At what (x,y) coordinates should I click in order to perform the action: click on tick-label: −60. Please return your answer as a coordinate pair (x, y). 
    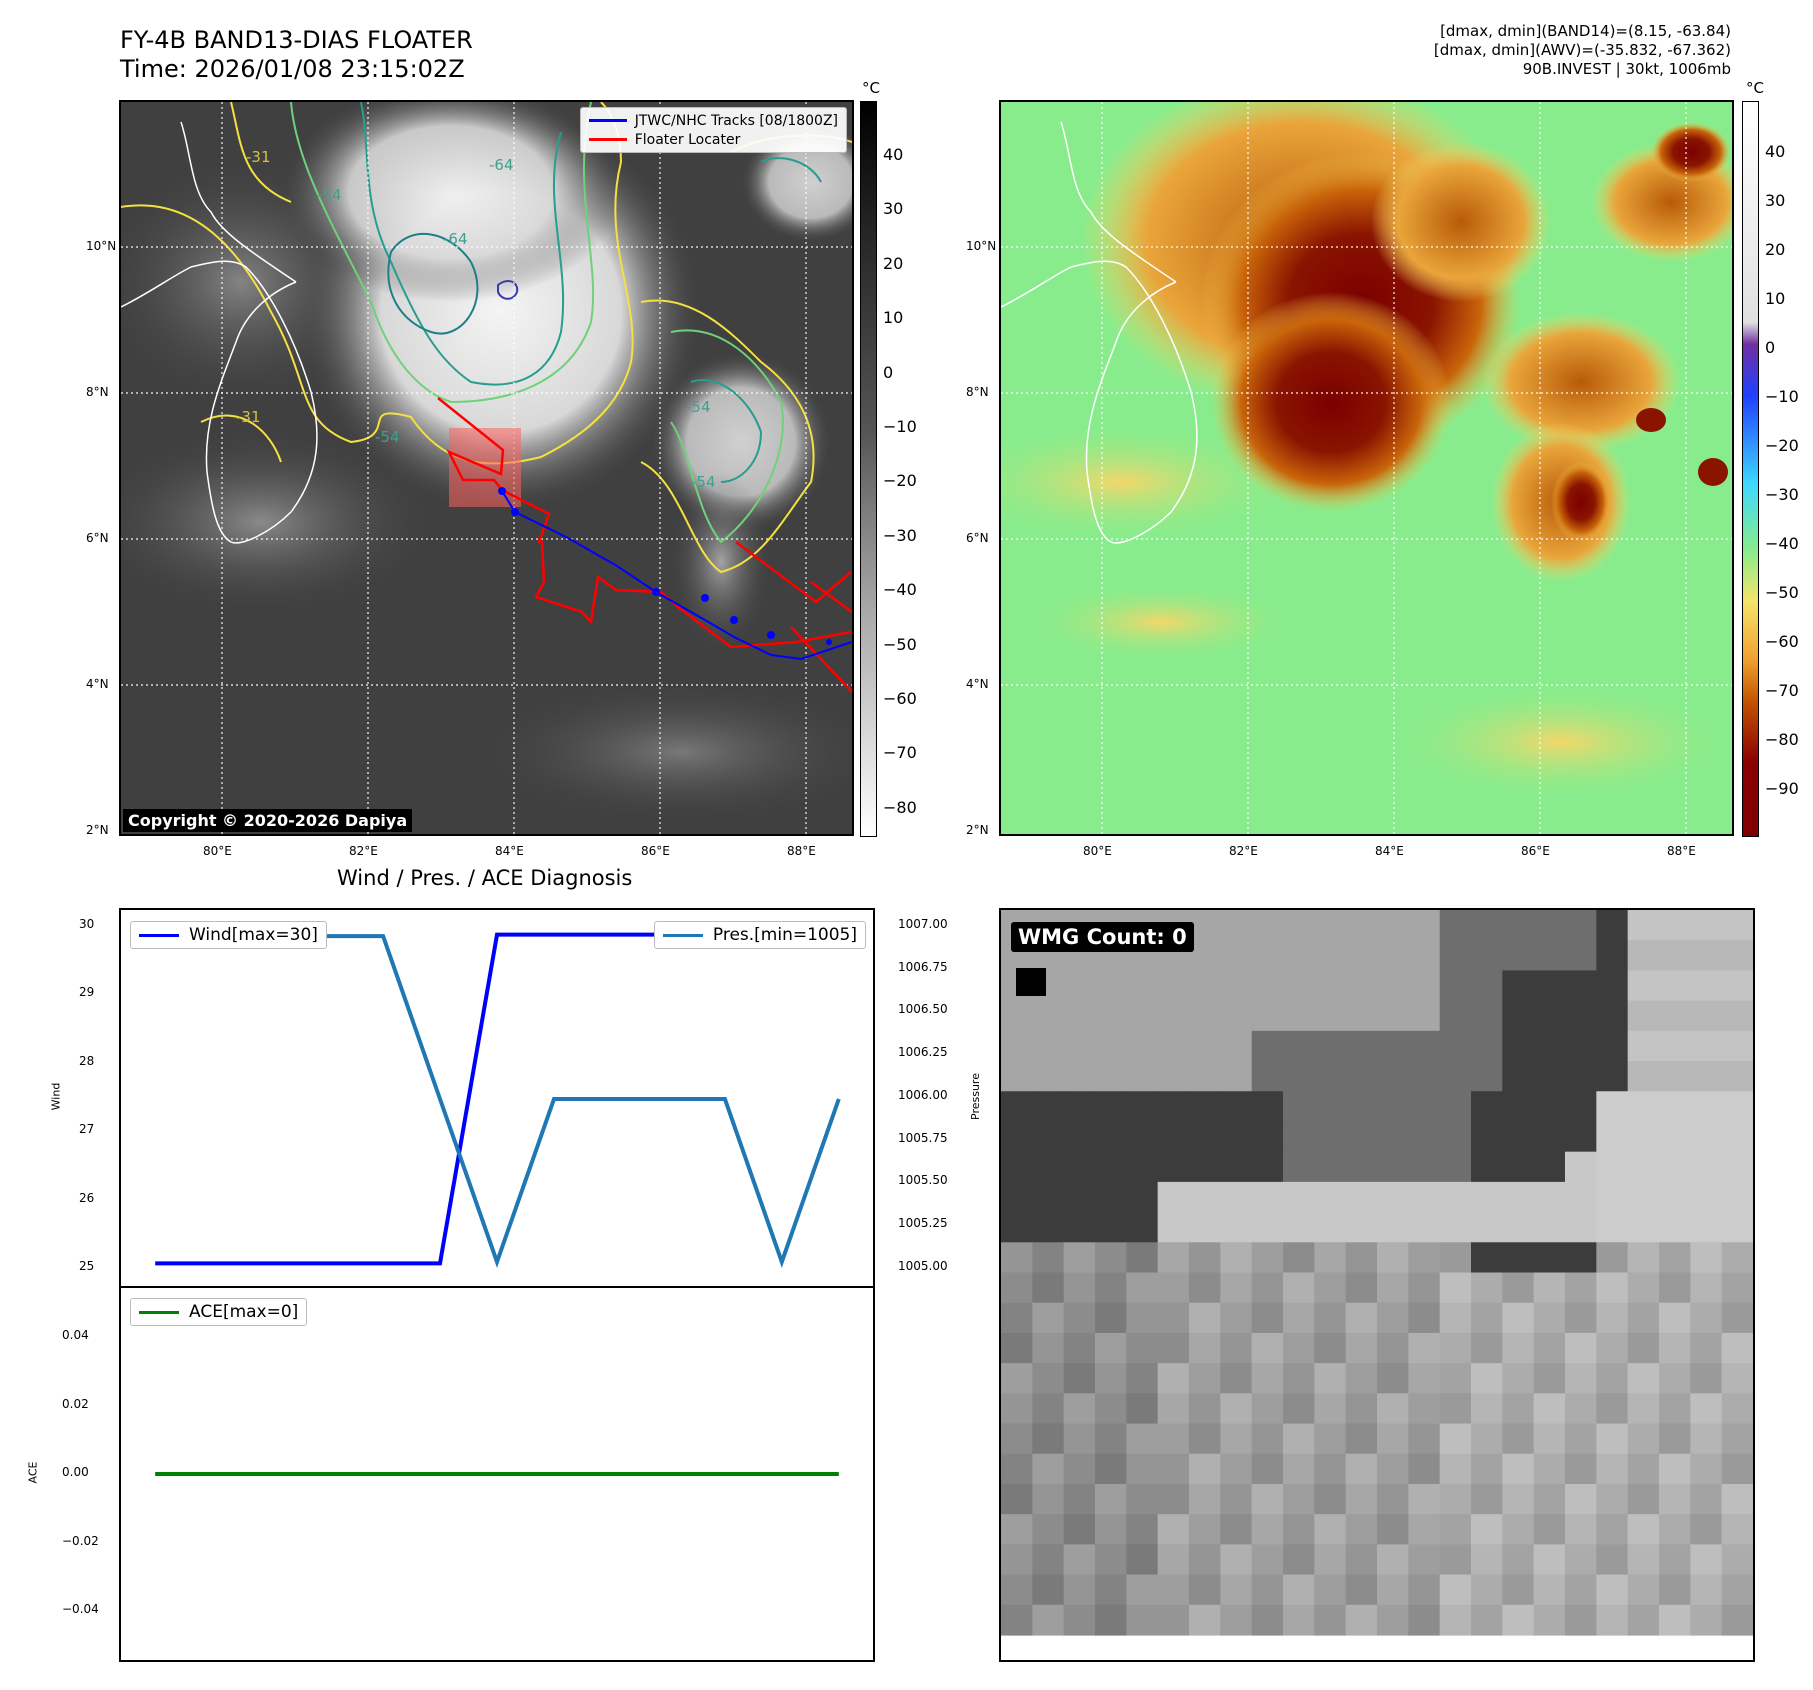
    Looking at the image, I should click on (1782, 641).